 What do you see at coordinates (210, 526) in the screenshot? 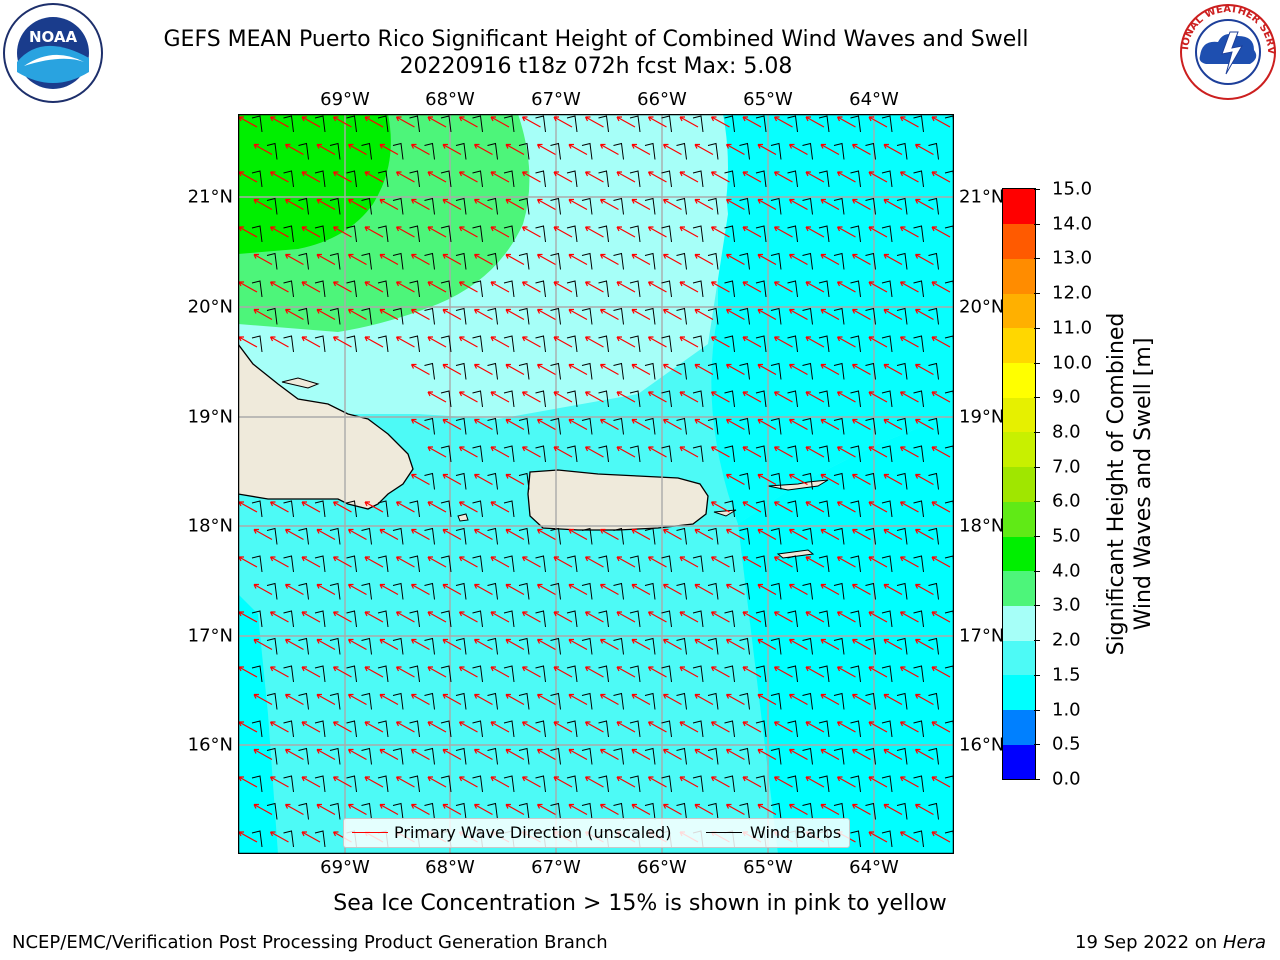
I see `lat-label-left: 18°N` at bounding box center [210, 526].